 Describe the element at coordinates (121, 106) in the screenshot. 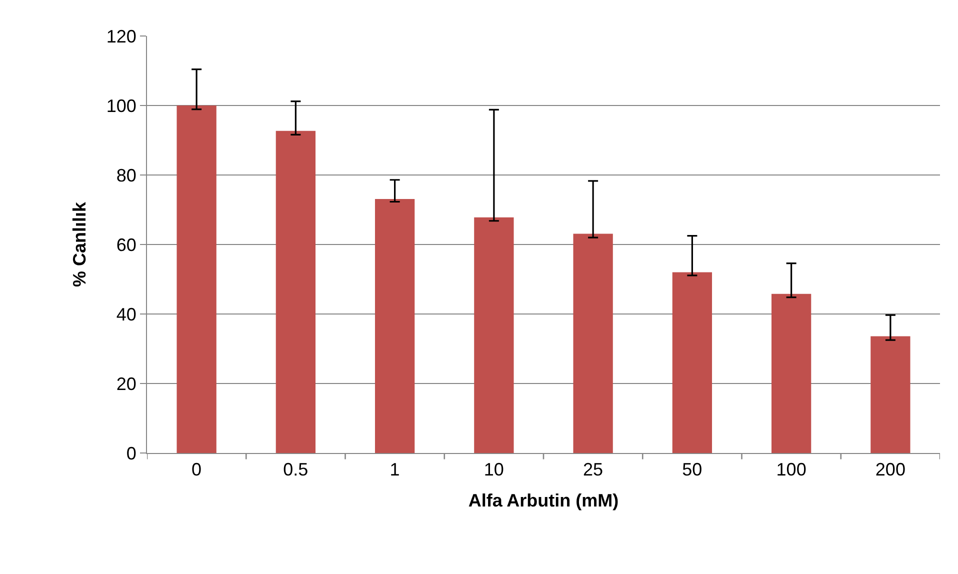

I see `y-tick-label: 100` at that location.